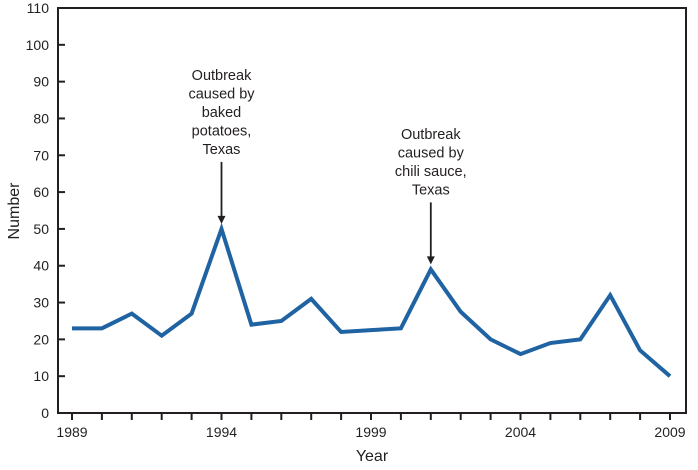  What do you see at coordinates (222, 113) in the screenshot?
I see `annotation-text: baked` at bounding box center [222, 113].